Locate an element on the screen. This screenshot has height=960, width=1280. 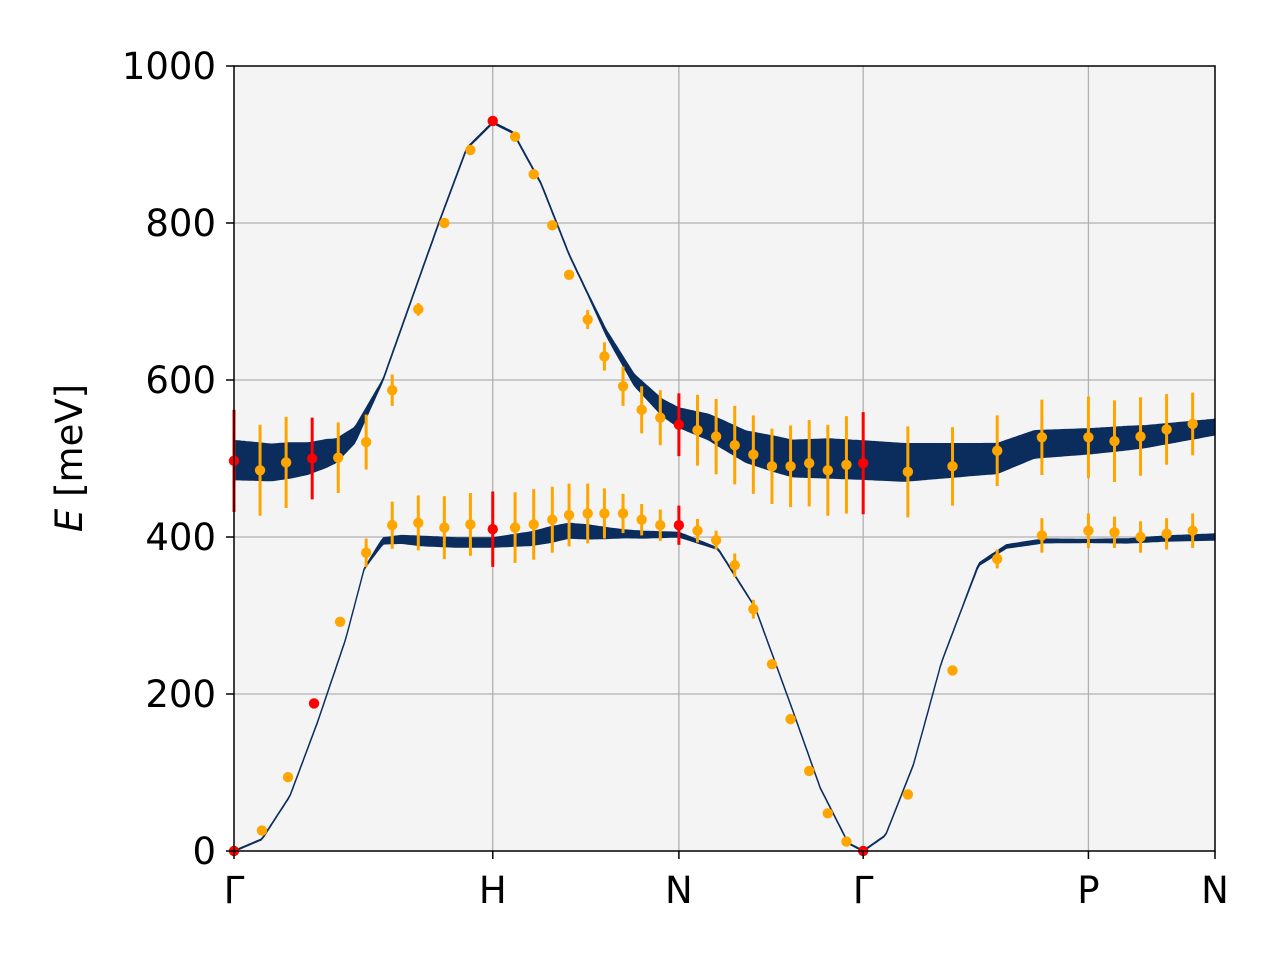
x-tick-label: P is located at coordinates (1088, 890).